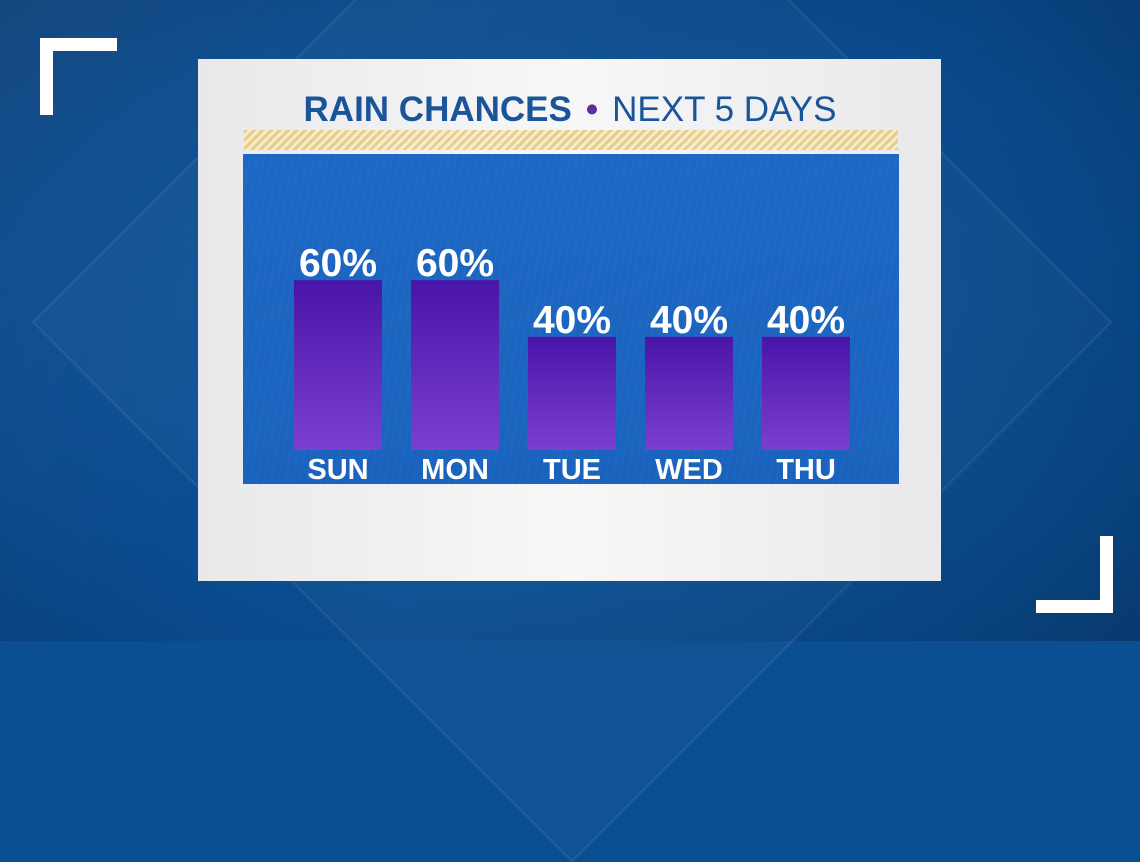 Image resolution: width=1140 pixels, height=862 pixels. I want to click on bar-wed, so click(689, 393).